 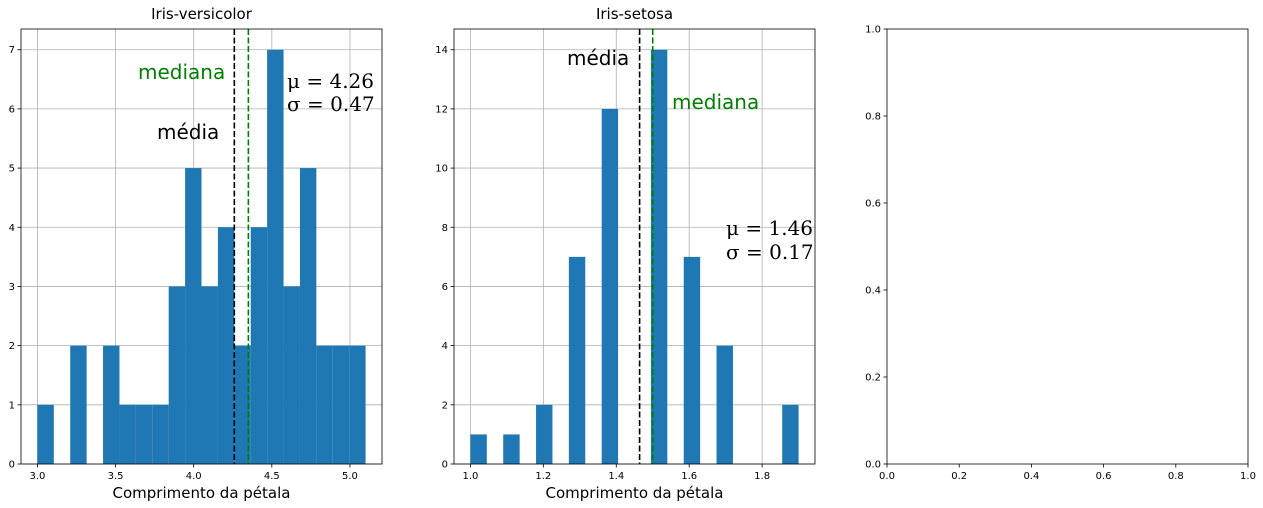 I want to click on mu-annotation: μ = 4.26, so click(x=330, y=81).